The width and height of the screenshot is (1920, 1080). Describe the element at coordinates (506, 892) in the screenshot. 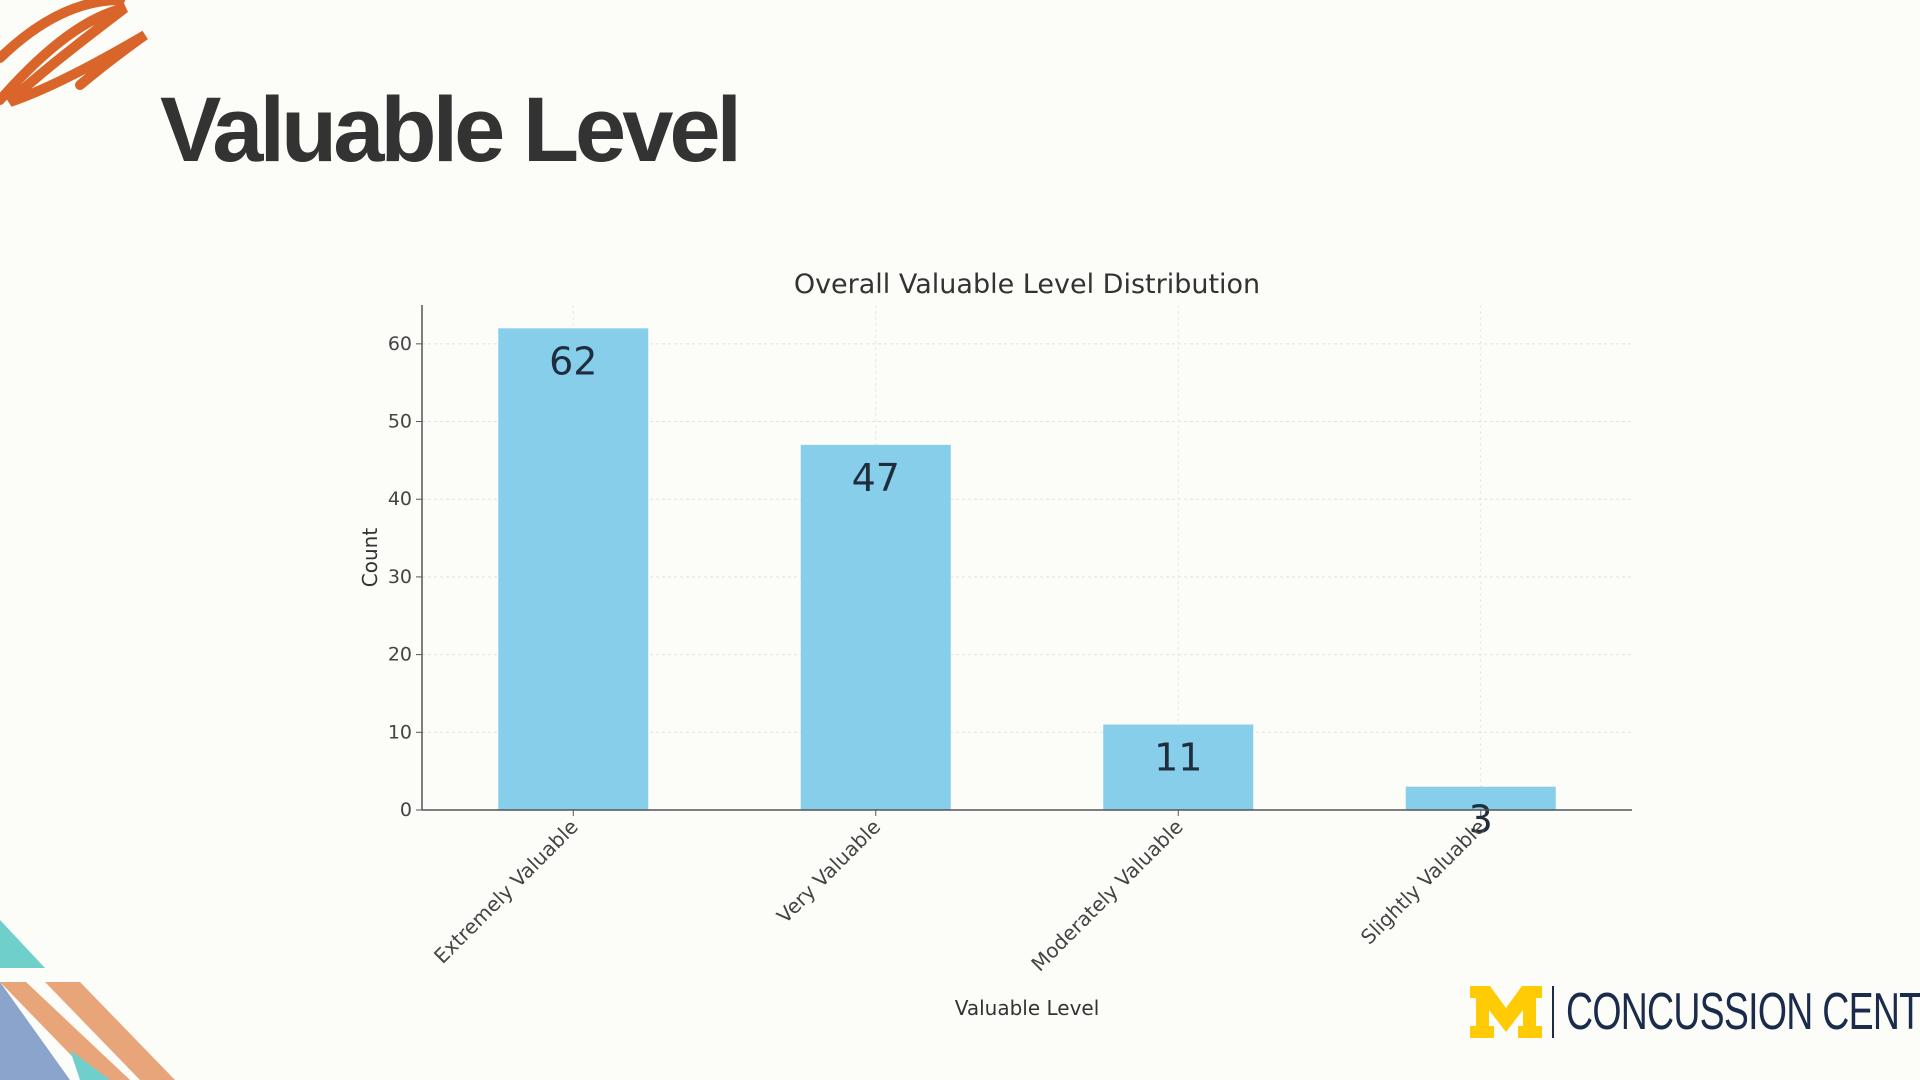

I see `x-tick-label: Extremely Valuable` at that location.